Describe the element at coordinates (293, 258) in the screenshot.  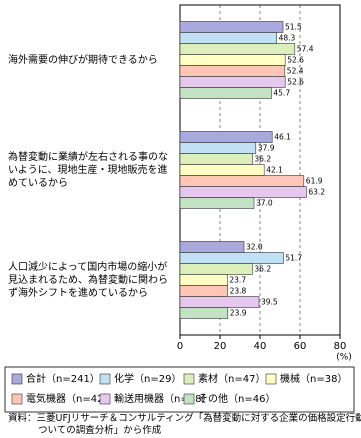
I see `value-label: 51.7` at that location.